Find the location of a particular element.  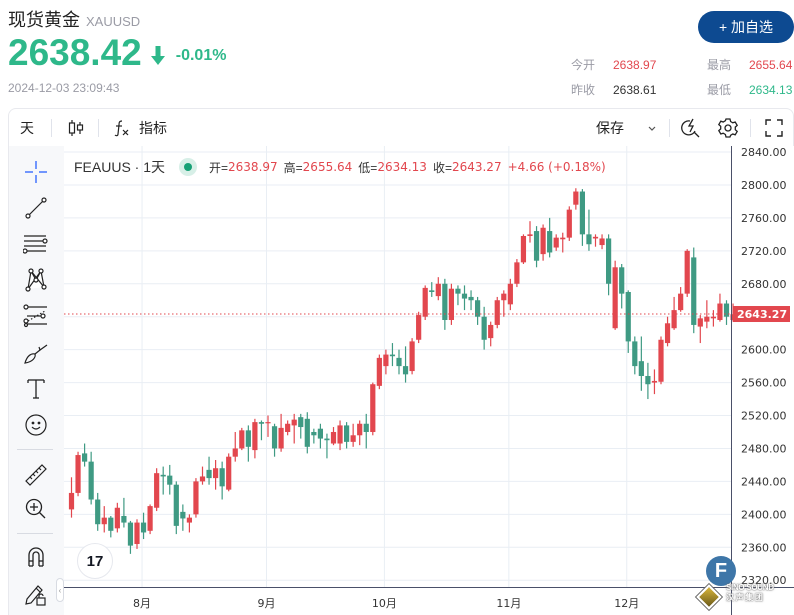

function-fx-icon is located at coordinates (121, 128).